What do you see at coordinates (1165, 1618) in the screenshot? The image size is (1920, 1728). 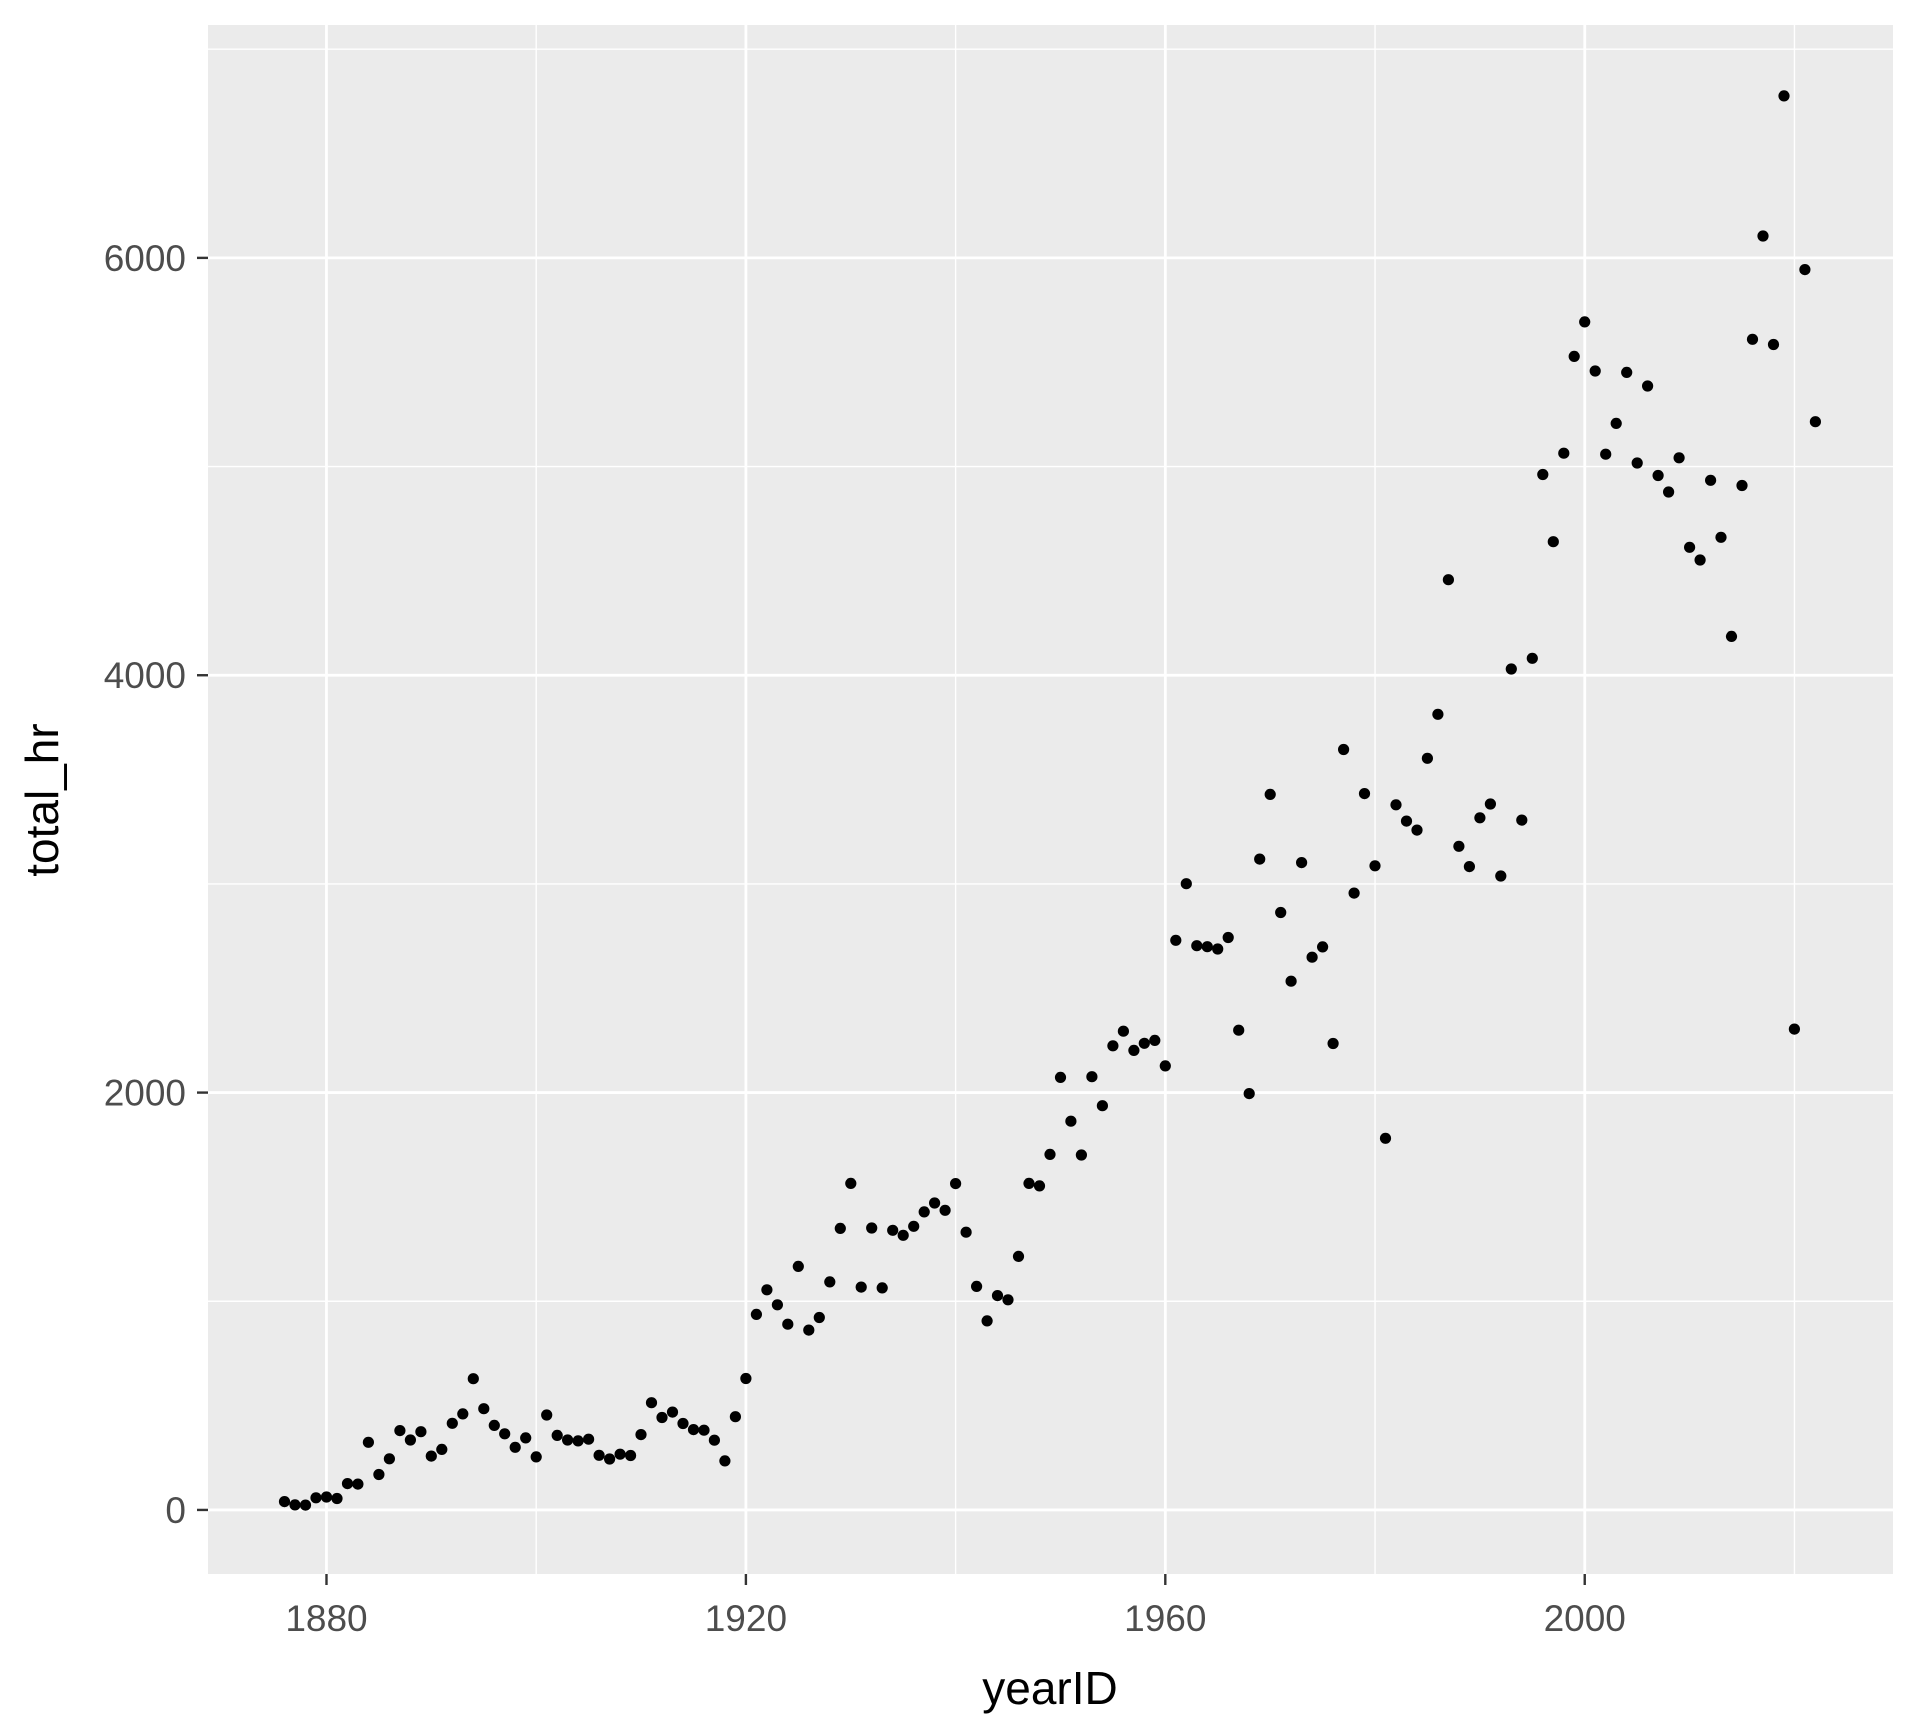 I see `x-axis-tick-label: 1960` at bounding box center [1165, 1618].